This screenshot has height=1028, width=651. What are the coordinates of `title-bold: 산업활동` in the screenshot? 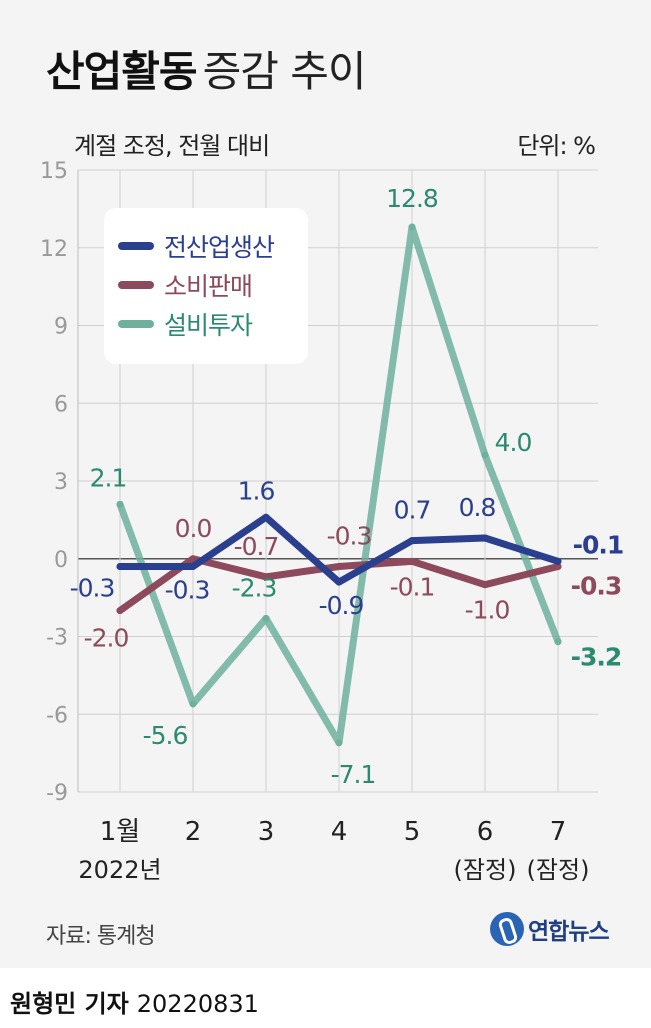 It's located at (122, 71).